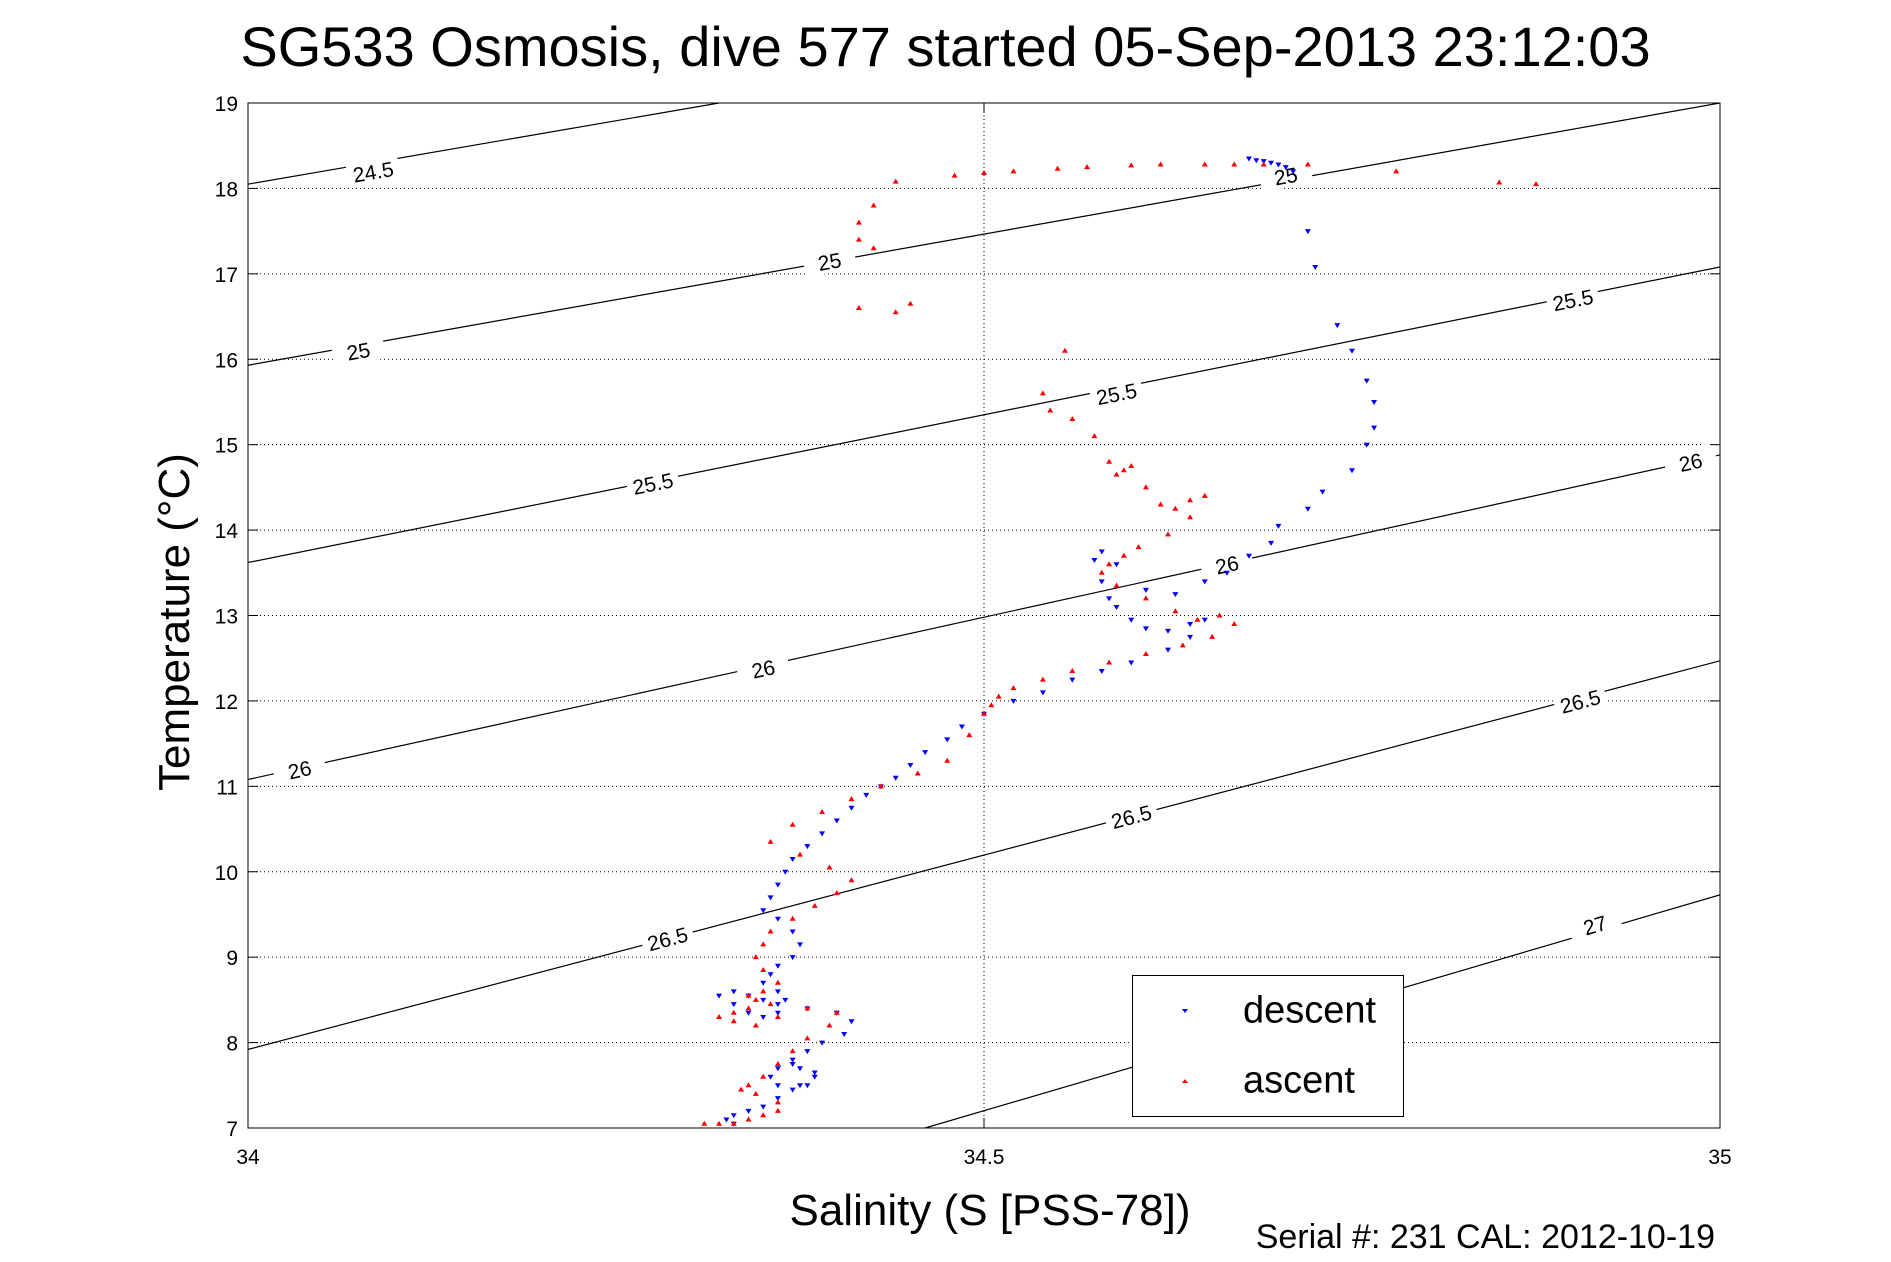 Image resolution: width=1891 pixels, height=1262 pixels. Describe the element at coordinates (1299, 1080) in the screenshot. I see `legend-label-ascent: ascent` at that location.